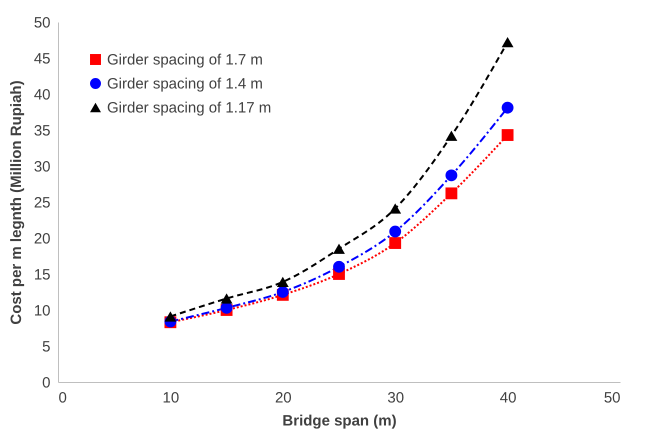 The width and height of the screenshot is (648, 444). Describe the element at coordinates (508, 398) in the screenshot. I see `x-tick-label: 40` at that location.